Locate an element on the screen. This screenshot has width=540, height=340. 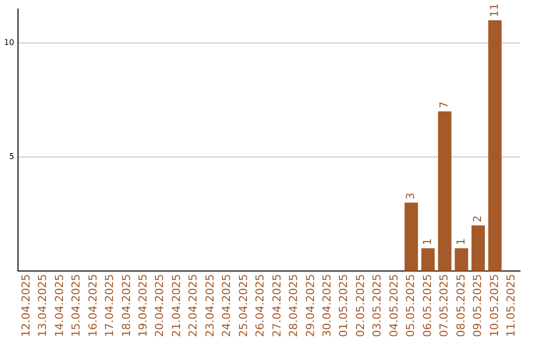
data-label: 3 is located at coordinates (411, 196).